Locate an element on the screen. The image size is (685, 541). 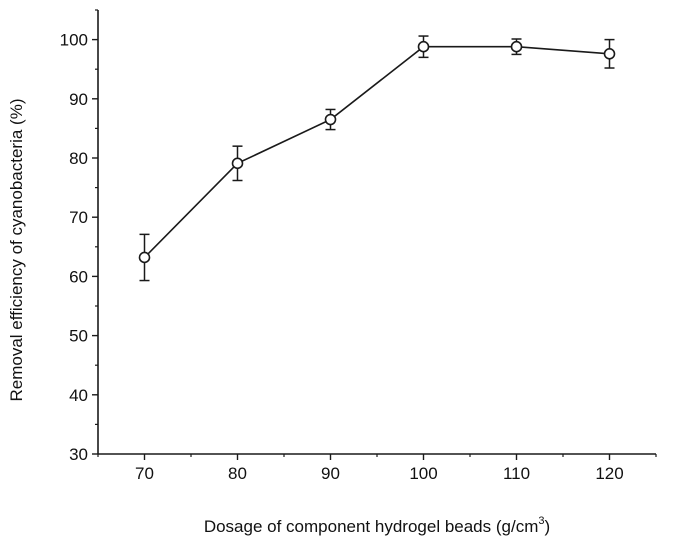
y-tick-label-100: 100 is located at coordinates (74, 40).